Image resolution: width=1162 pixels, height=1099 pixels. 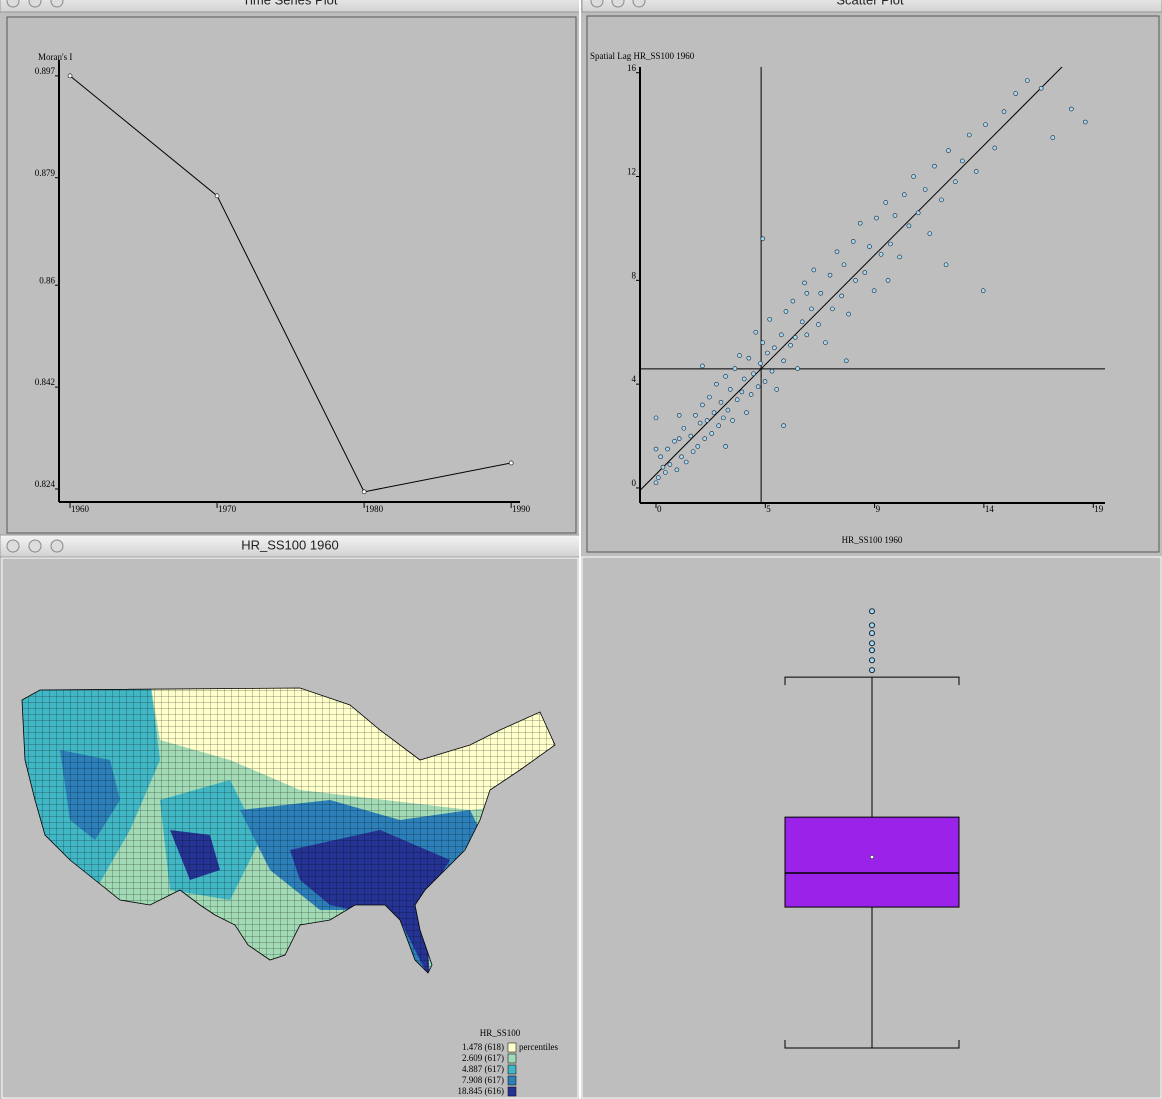 What do you see at coordinates (878, 509) in the screenshot?
I see `x-tick-label: 9` at bounding box center [878, 509].